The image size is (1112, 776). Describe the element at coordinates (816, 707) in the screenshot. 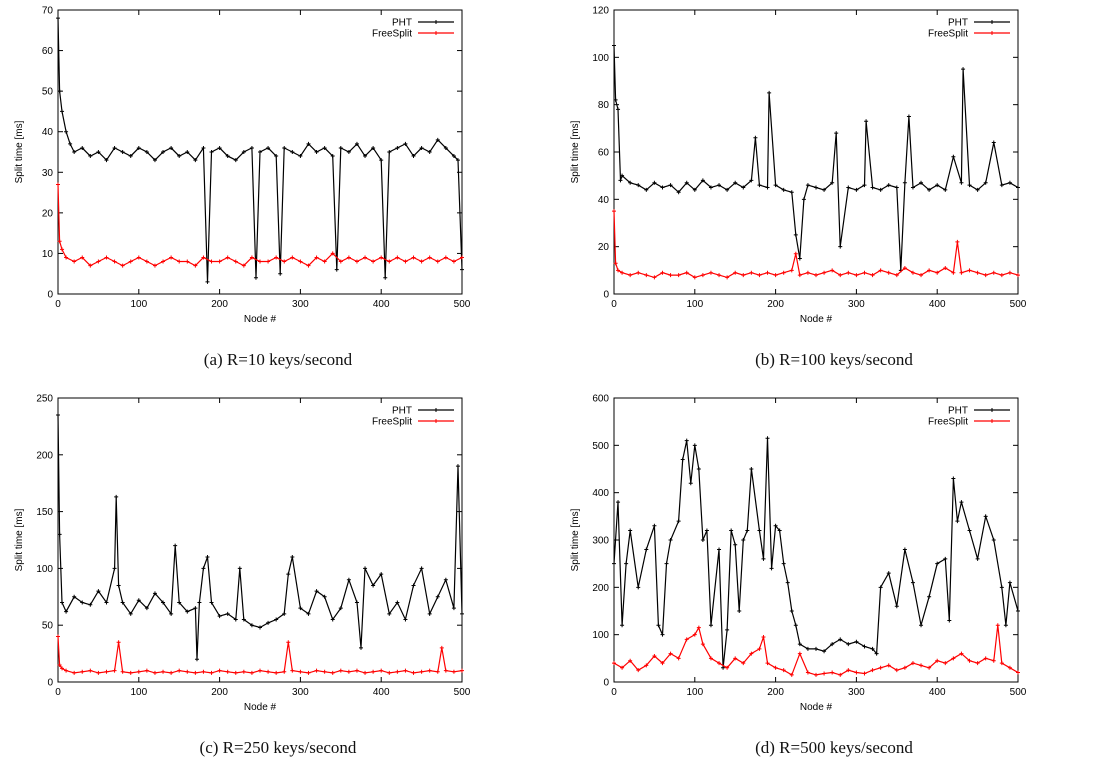

I see `x-axis-label: Node #` at that location.